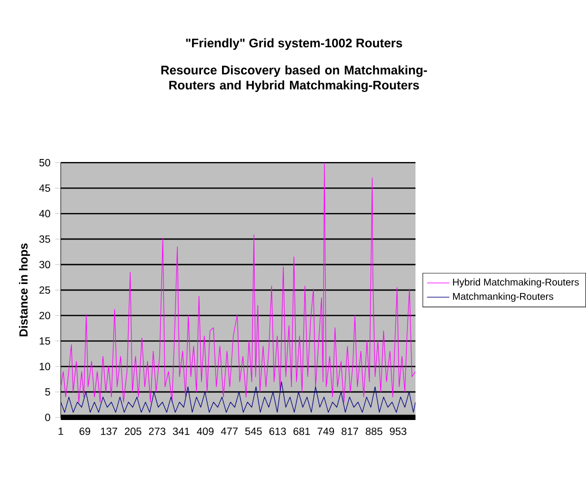  I want to click on x-tick-label: 341, so click(181, 431).